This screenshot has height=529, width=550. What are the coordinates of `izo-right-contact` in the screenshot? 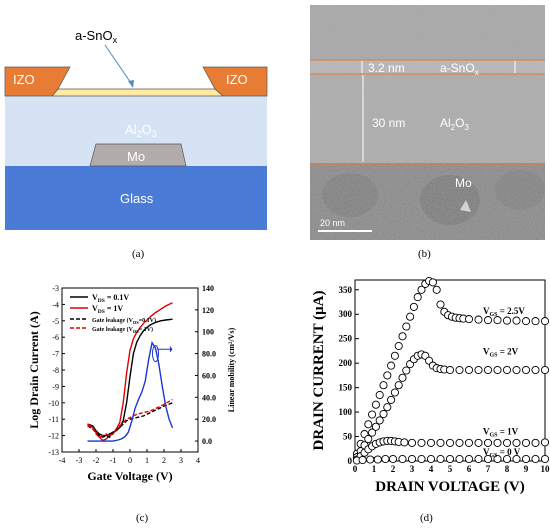 It's located at (235, 81).